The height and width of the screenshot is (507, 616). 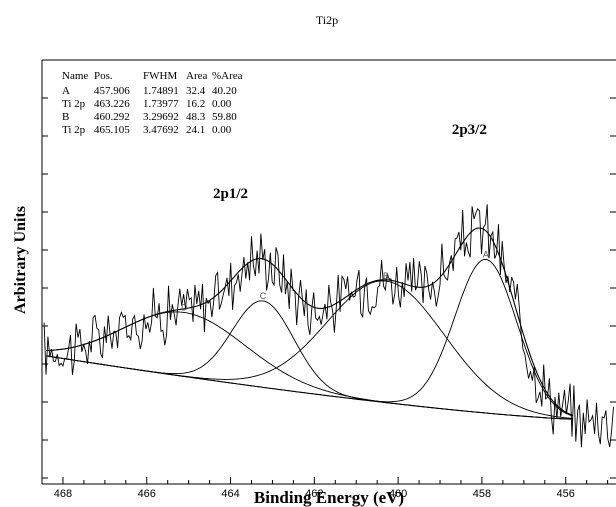 What do you see at coordinates (196, 91) in the screenshot?
I see `table-cell: 32.4` at bounding box center [196, 91].